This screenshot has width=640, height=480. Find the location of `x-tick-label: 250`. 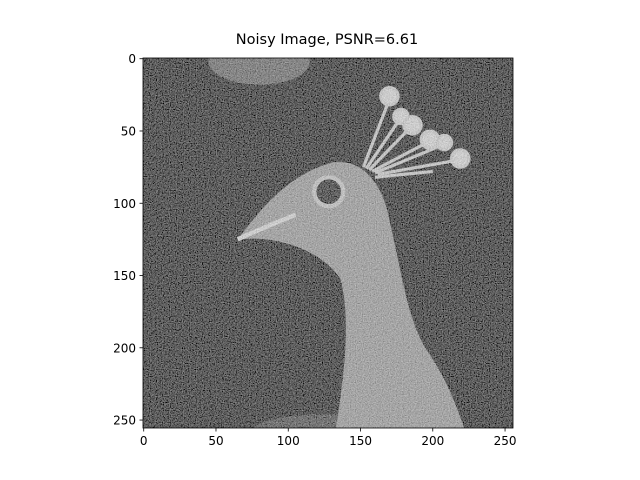

x-tick-label: 250 is located at coordinates (505, 441).